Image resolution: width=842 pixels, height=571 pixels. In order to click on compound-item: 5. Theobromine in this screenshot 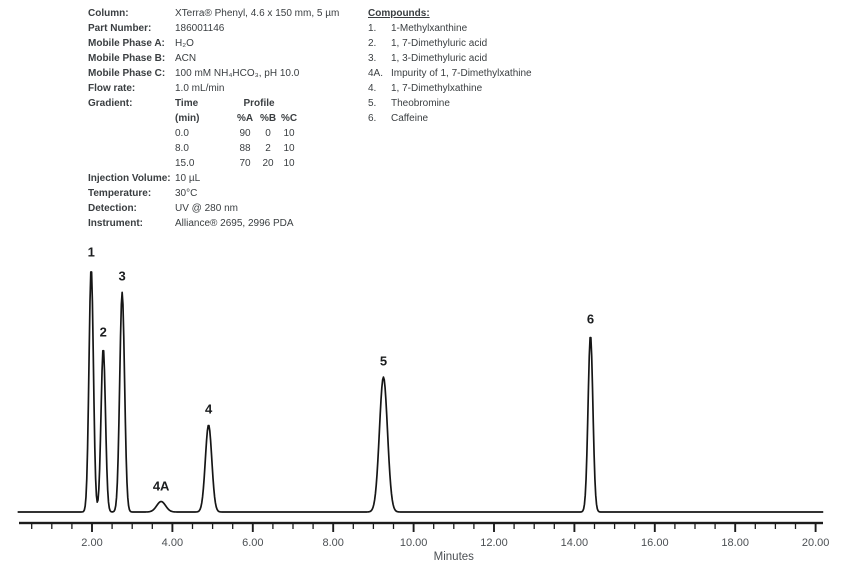, I will do `click(450, 103)`.